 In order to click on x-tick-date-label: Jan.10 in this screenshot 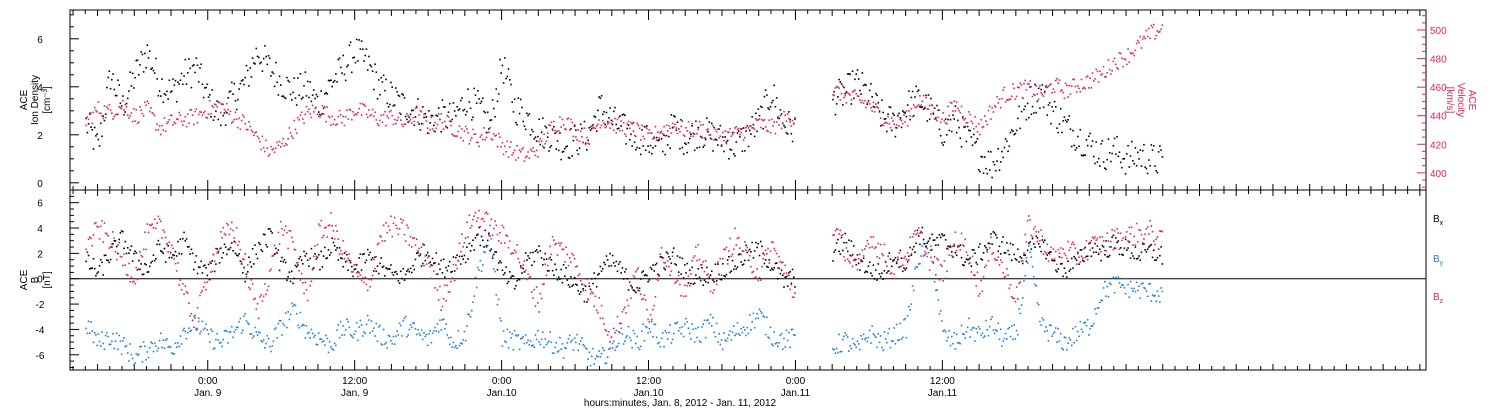, I will do `click(502, 393)`.